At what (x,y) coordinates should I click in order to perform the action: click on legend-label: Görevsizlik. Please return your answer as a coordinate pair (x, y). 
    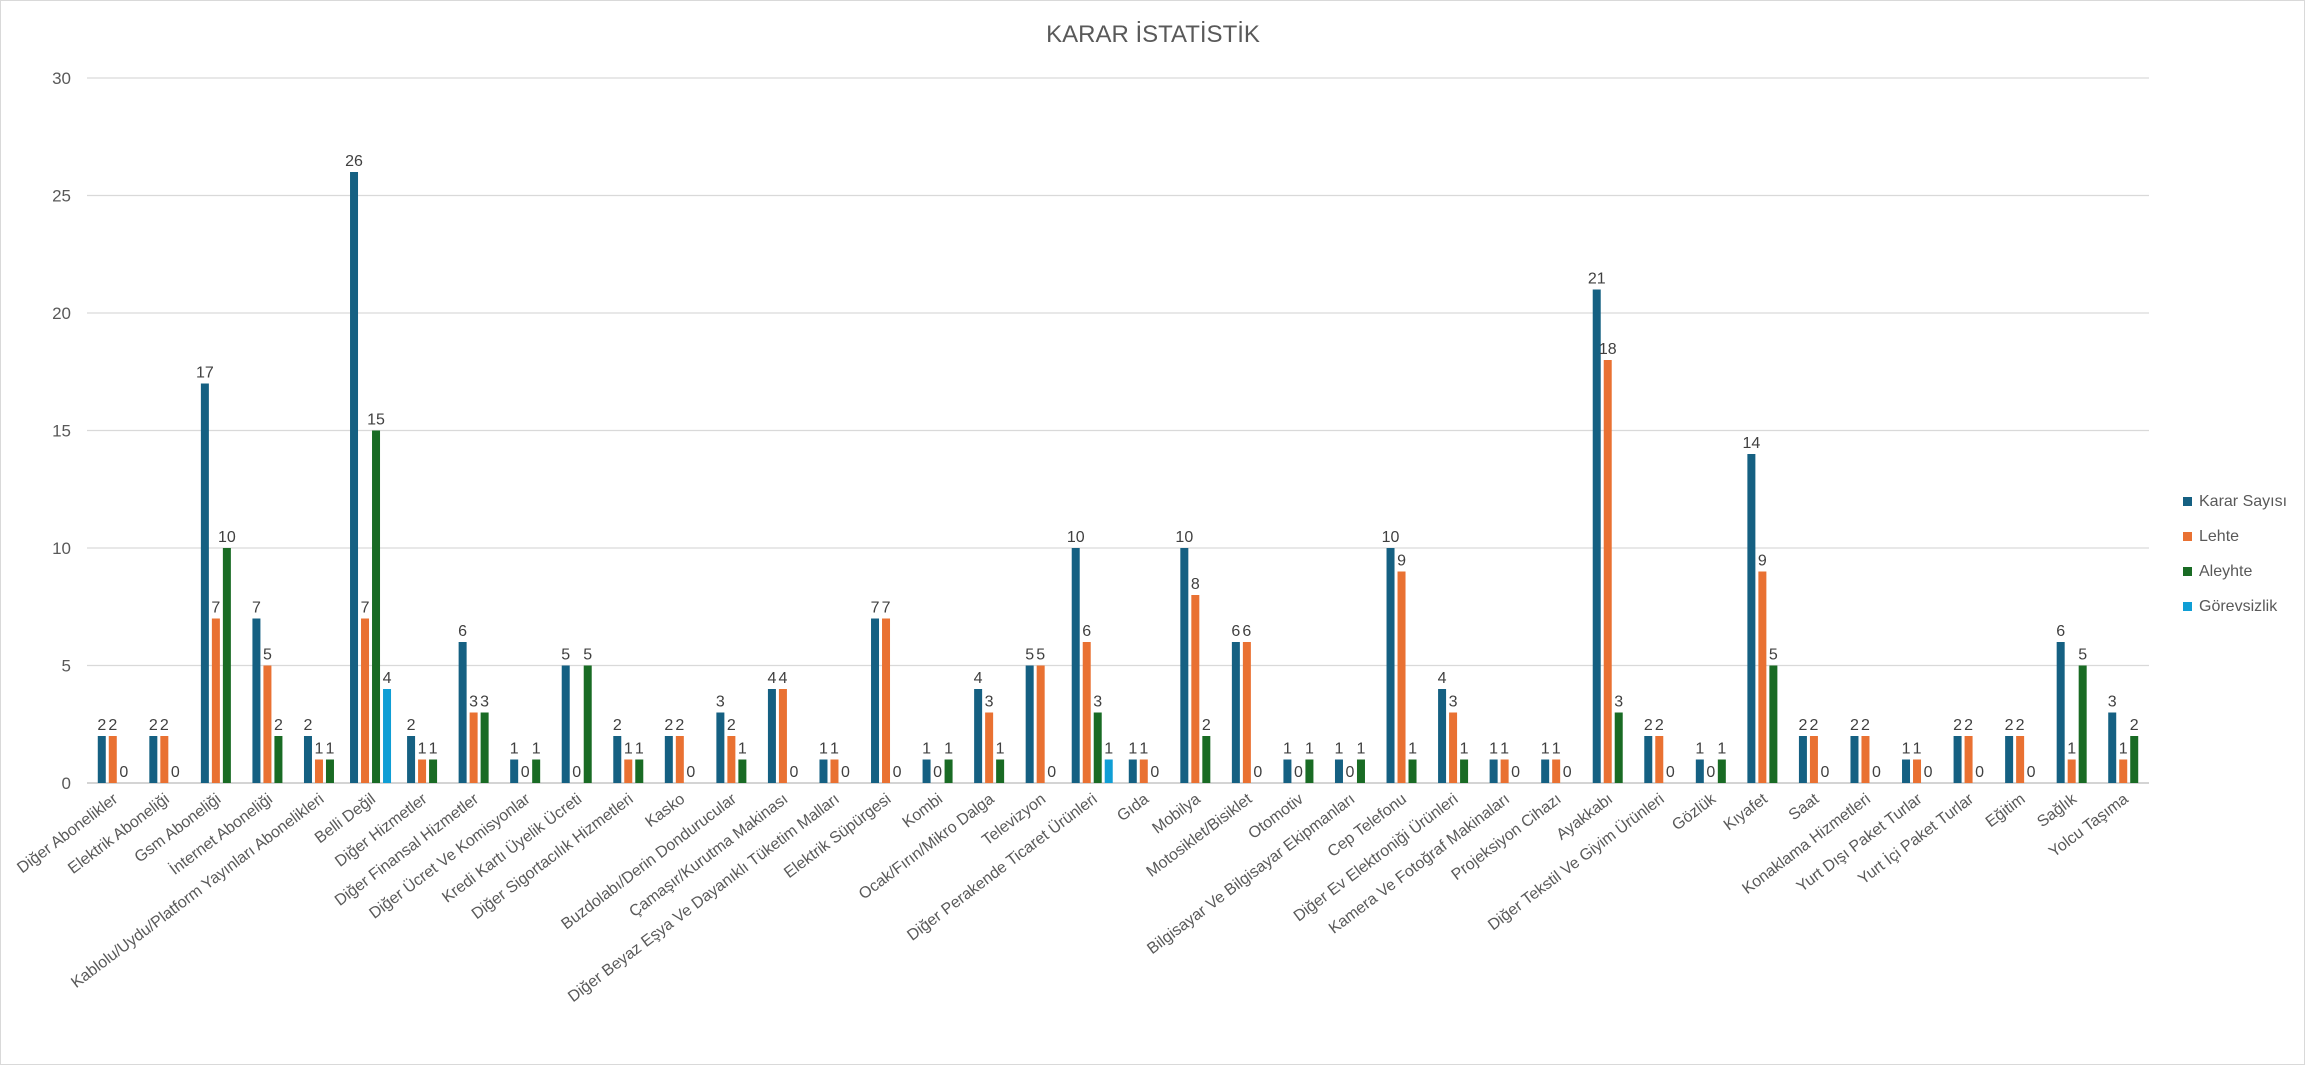
    Looking at the image, I should click on (2238, 606).